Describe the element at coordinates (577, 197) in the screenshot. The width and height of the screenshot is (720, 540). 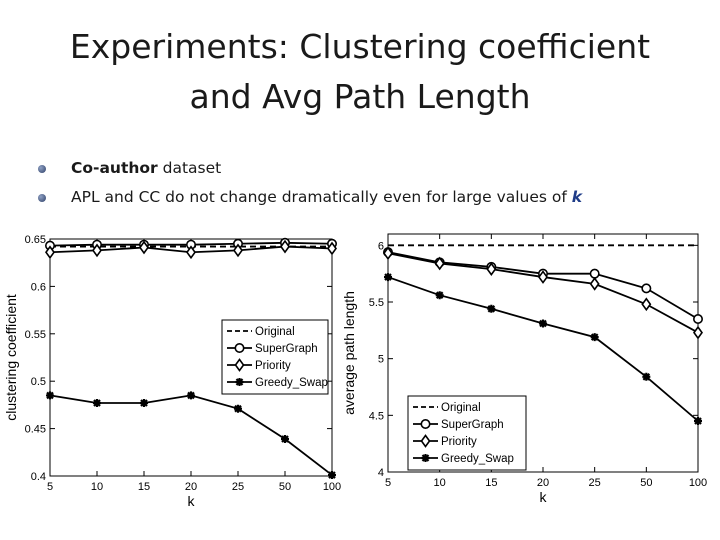
I see `bullet-2-k: k` at that location.